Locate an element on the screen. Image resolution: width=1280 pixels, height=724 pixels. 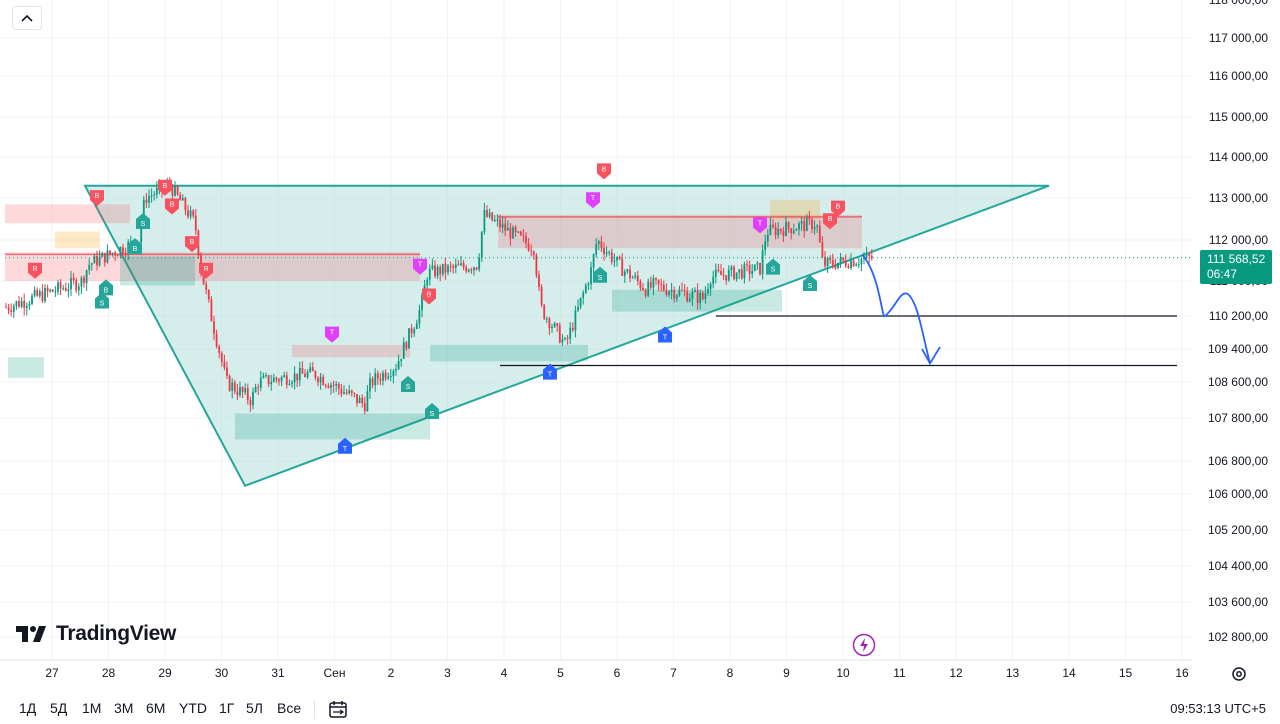
axis-settings-button is located at coordinates (1239, 676).